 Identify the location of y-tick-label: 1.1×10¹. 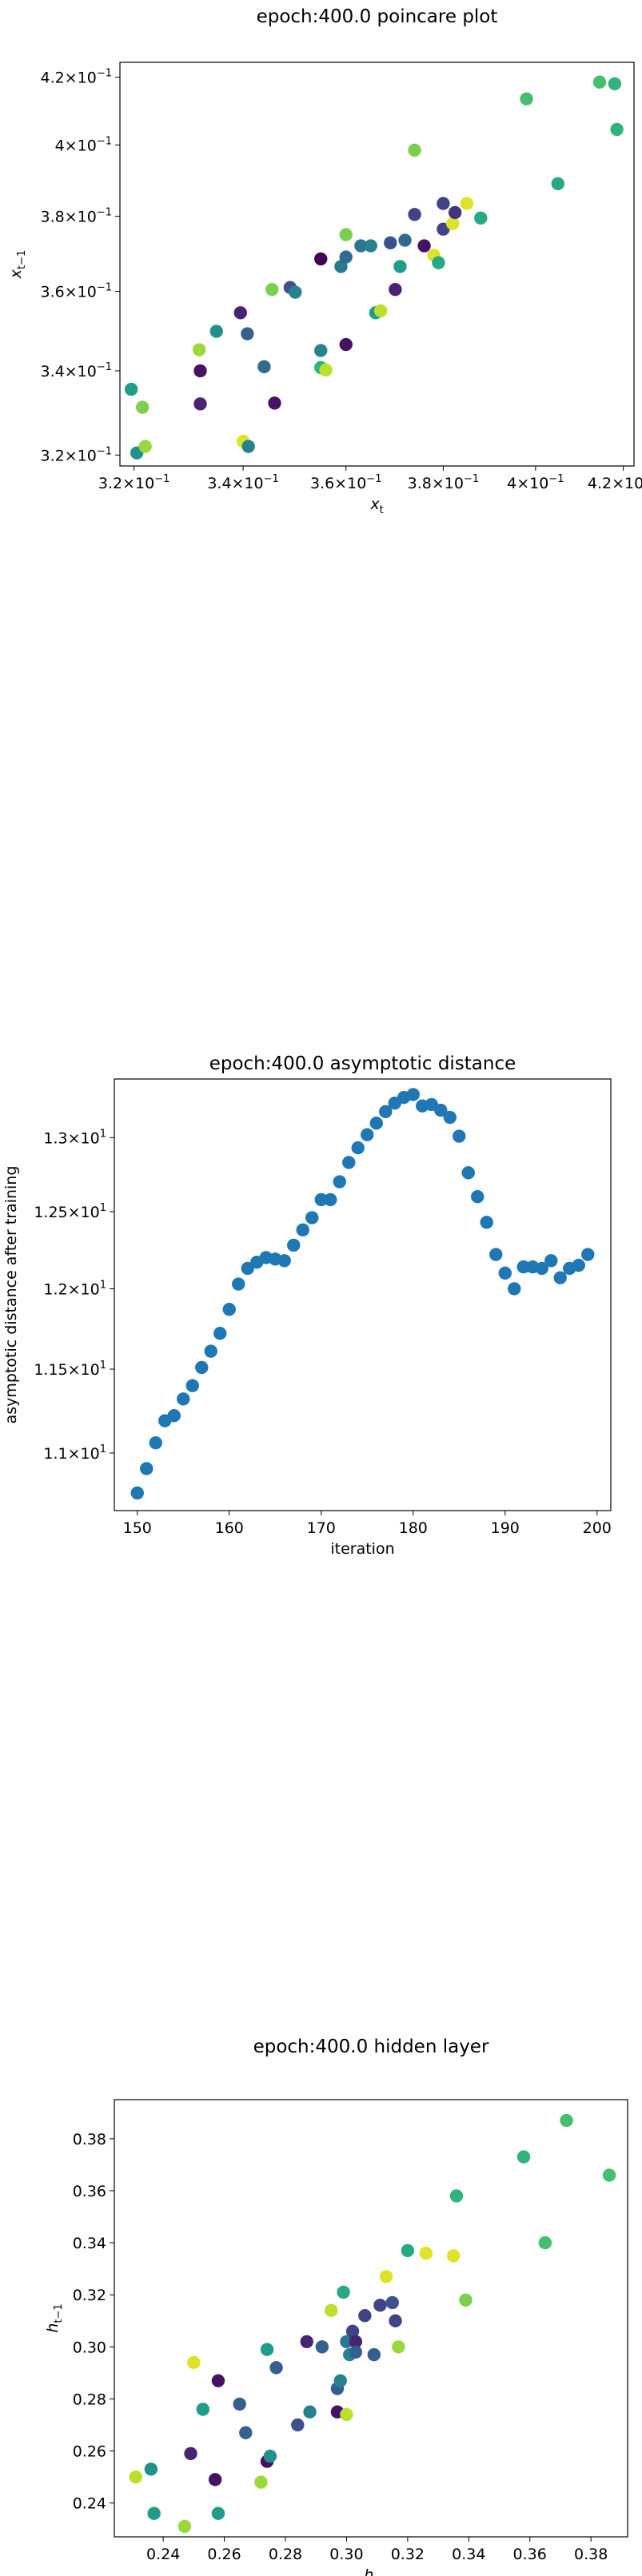
(74, 1453).